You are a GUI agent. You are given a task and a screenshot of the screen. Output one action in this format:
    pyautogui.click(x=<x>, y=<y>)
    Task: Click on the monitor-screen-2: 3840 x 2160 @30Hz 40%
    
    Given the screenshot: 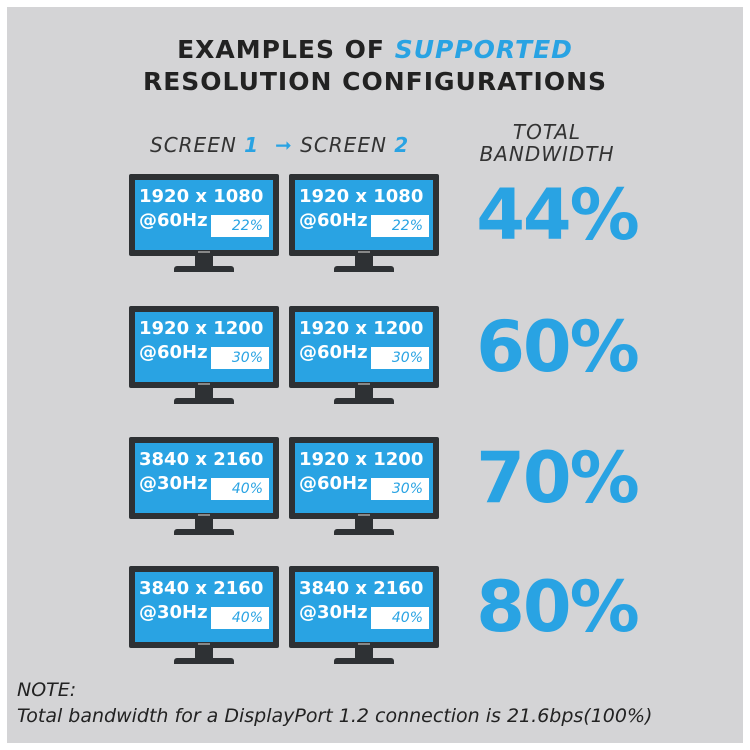 What is the action you would take?
    pyautogui.click(x=364, y=620)
    